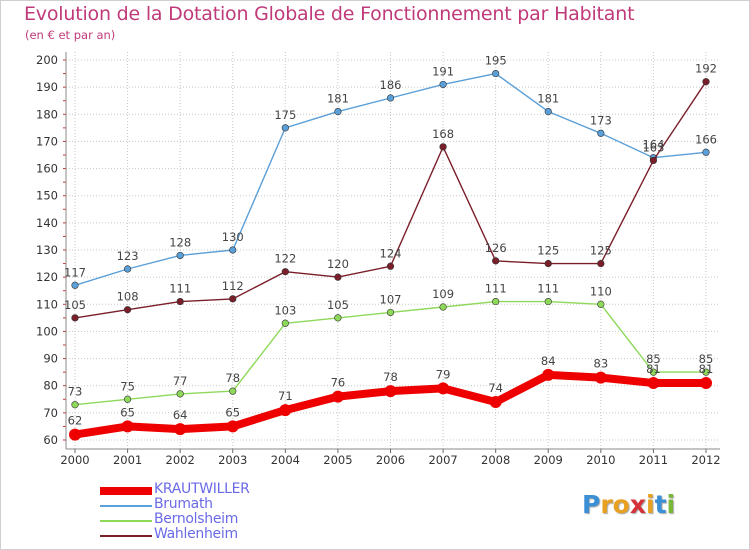 This screenshot has width=750, height=550. I want to click on x-tick-label: 2001, so click(127, 460).